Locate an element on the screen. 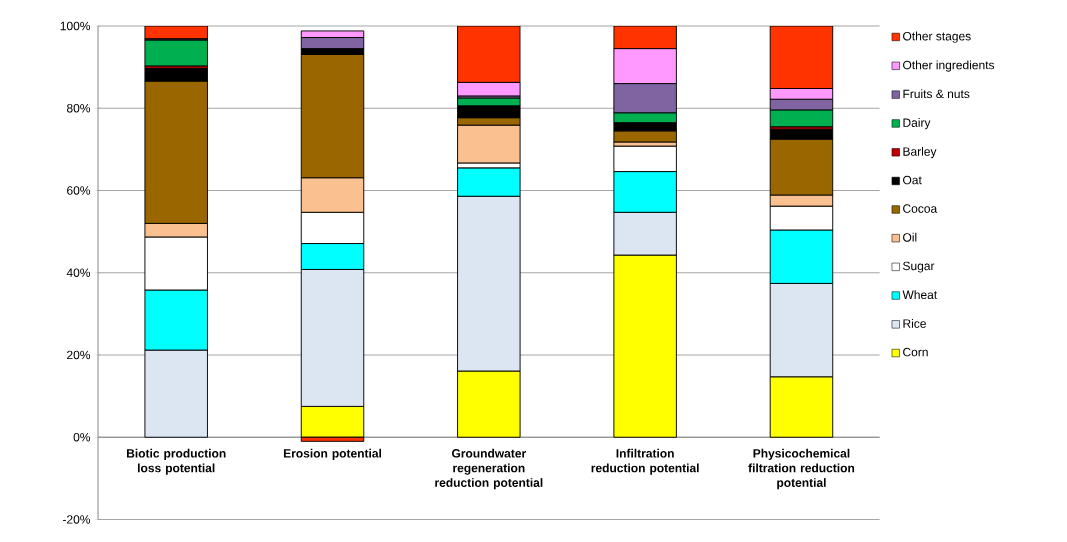 The image size is (1067, 542). y-tick-label: 80% is located at coordinates (78, 108).